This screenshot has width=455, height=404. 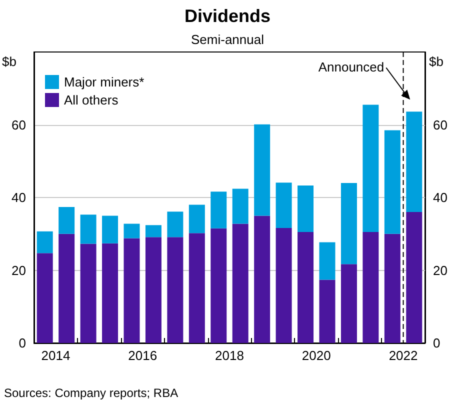 What do you see at coordinates (440, 197) in the screenshot?
I see `y2-tick-label: 40` at bounding box center [440, 197].